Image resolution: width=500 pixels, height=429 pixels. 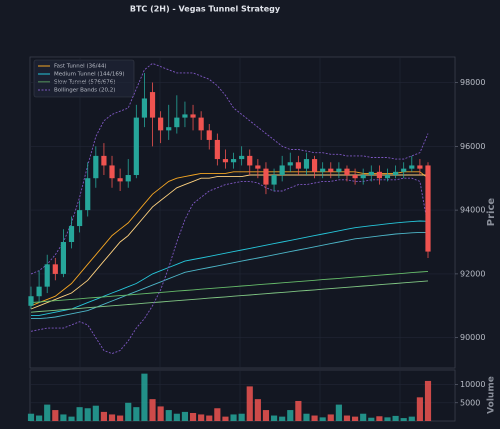 I want to click on chart-title: BTC (2H) - Vegas Tunnel Strategy, so click(x=205, y=9).